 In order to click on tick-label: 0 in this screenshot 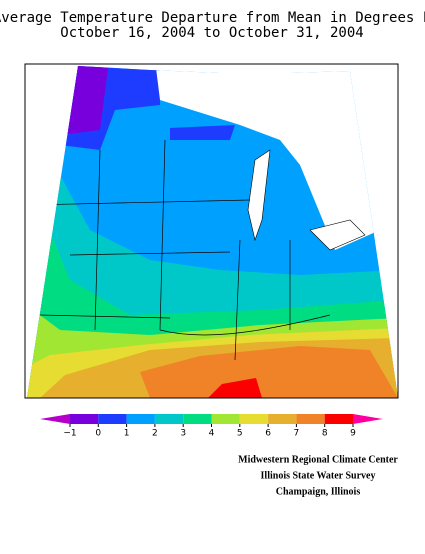, I will do `click(98, 434)`.